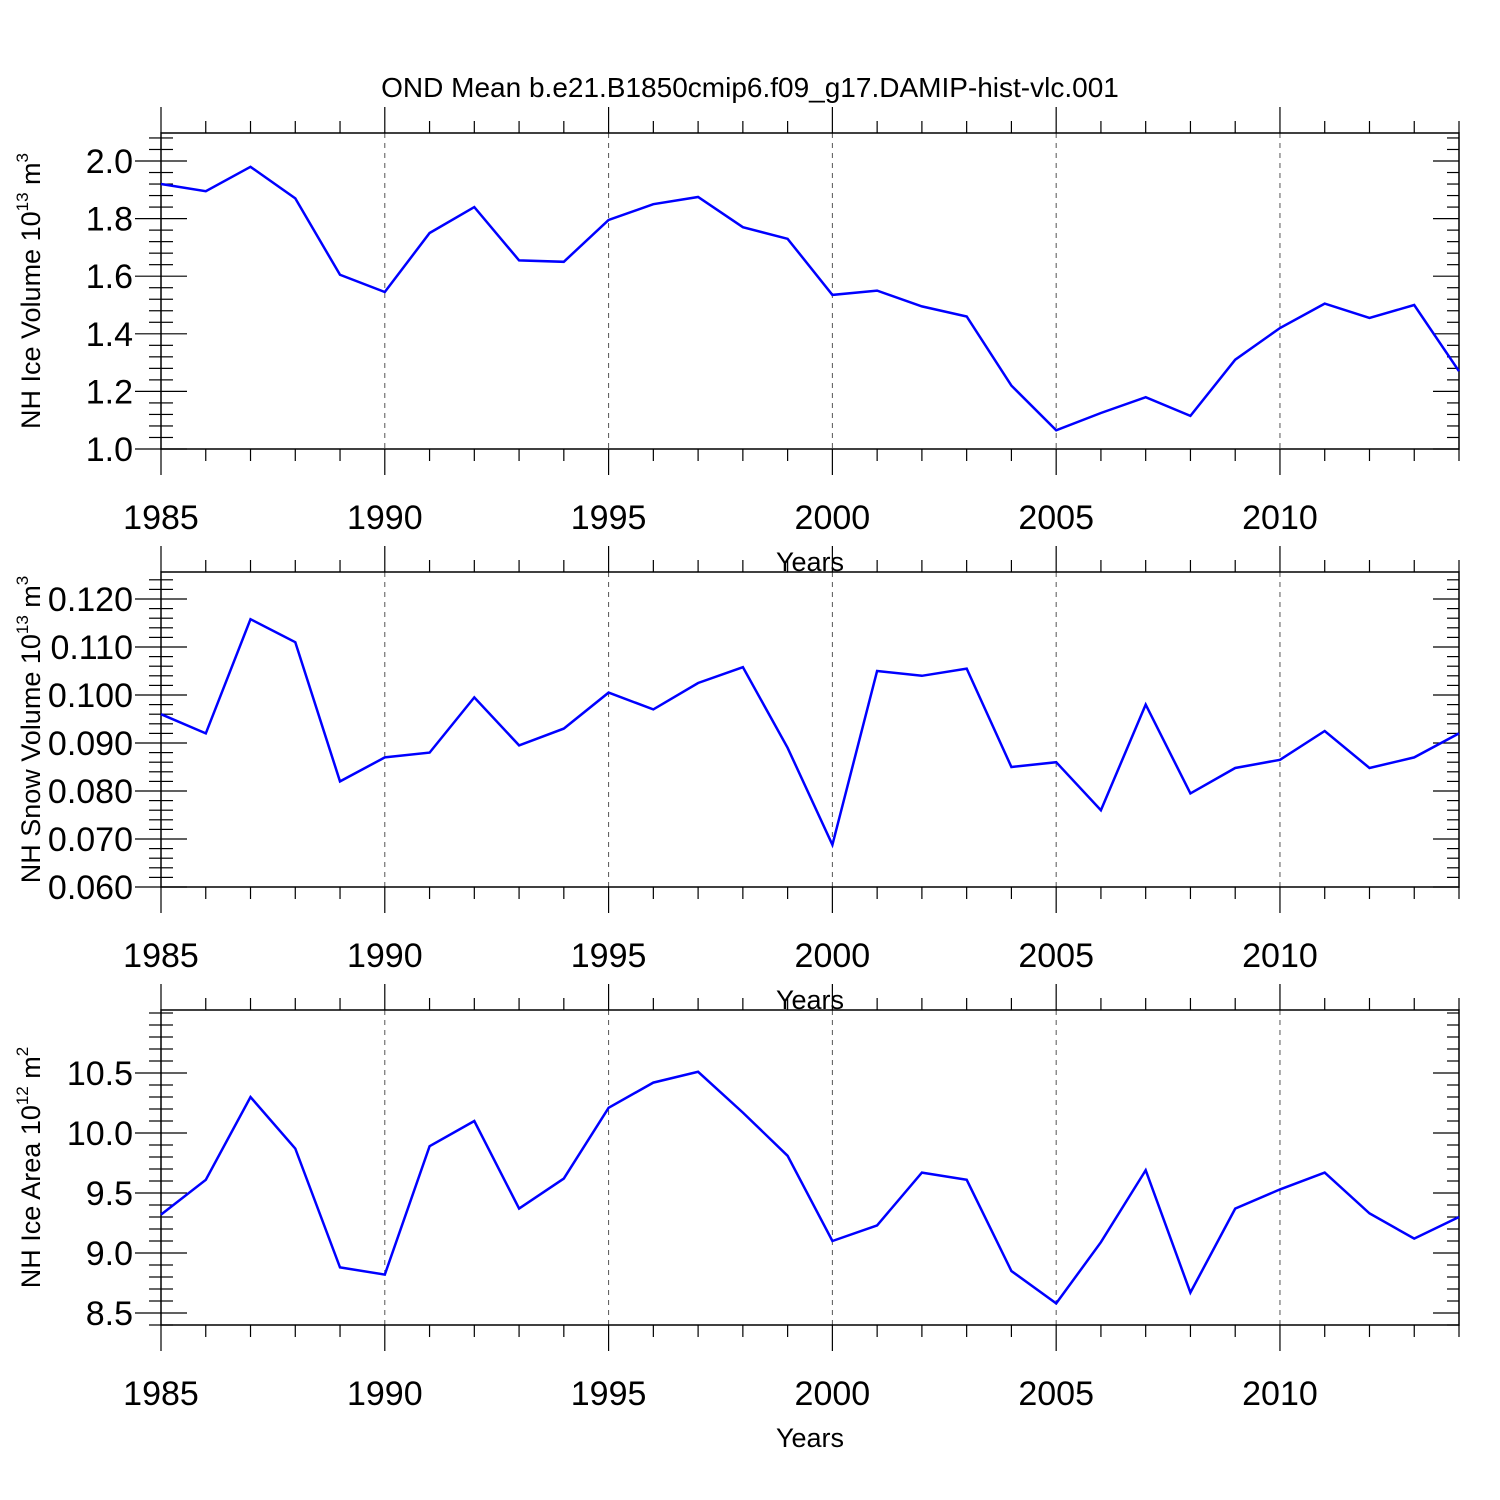 The image size is (1500, 1500). I want to click on y-tick-label: 0.100, so click(90, 696).